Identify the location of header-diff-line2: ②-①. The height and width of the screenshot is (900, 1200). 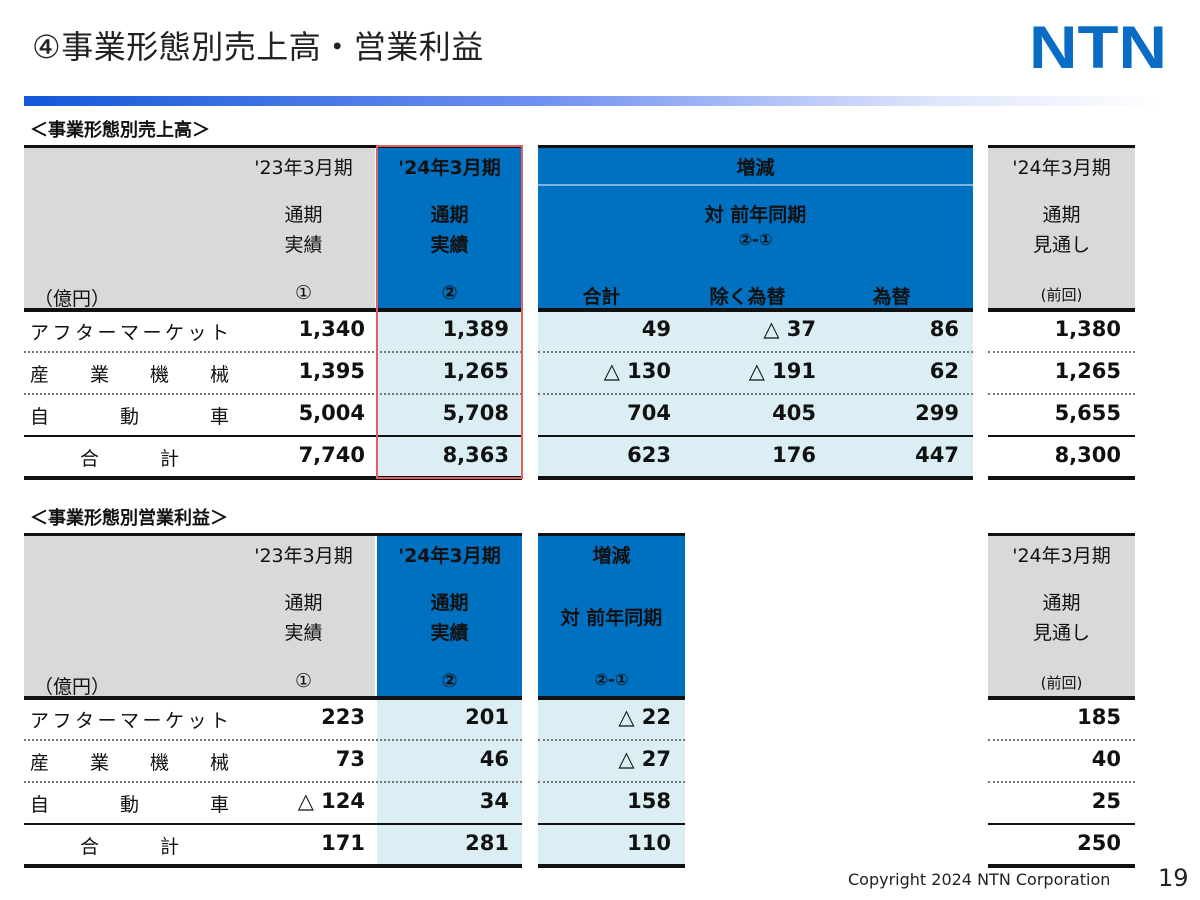
(755, 239).